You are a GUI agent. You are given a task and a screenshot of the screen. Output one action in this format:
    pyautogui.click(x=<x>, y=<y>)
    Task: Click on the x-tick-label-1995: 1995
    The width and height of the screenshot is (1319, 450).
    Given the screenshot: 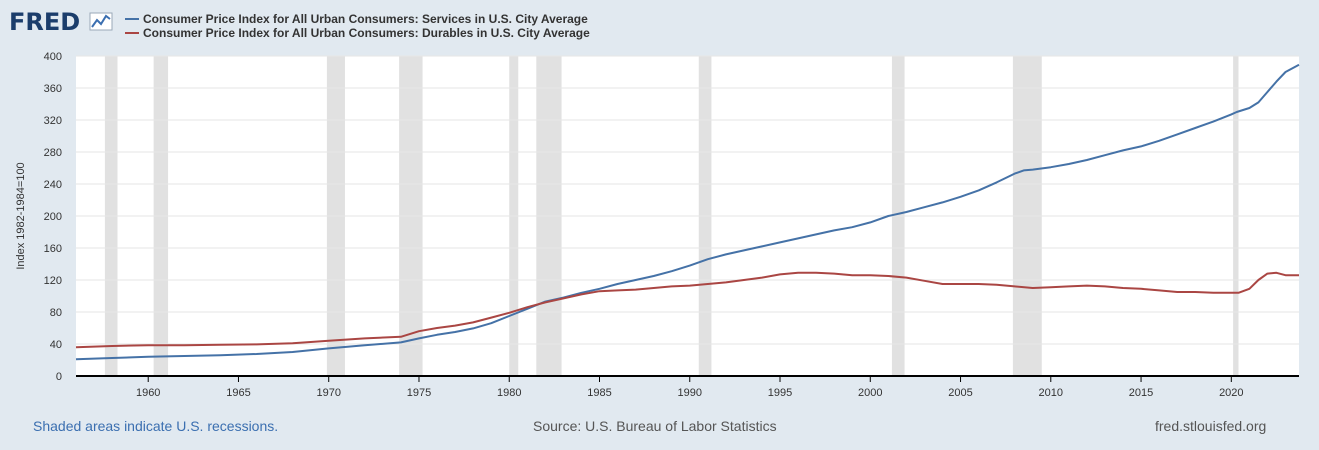 What is the action you would take?
    pyautogui.click(x=780, y=393)
    